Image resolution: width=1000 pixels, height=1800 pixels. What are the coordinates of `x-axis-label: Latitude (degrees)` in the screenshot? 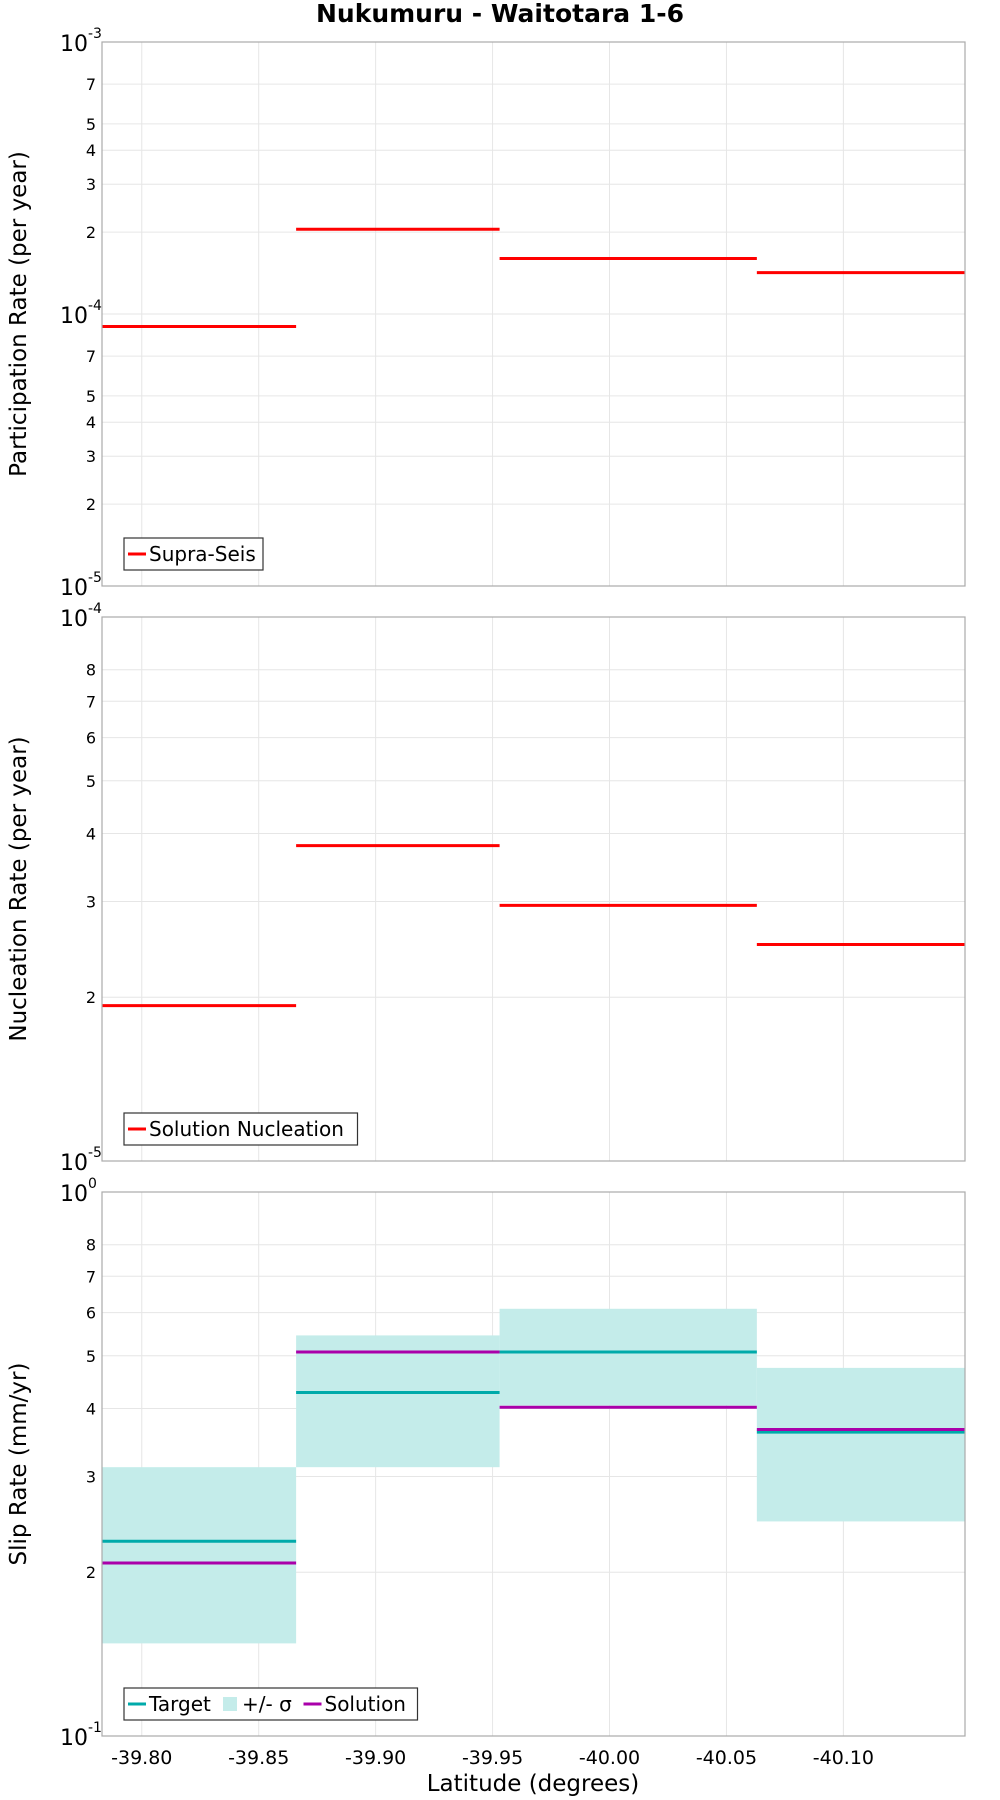 It's located at (533, 1784).